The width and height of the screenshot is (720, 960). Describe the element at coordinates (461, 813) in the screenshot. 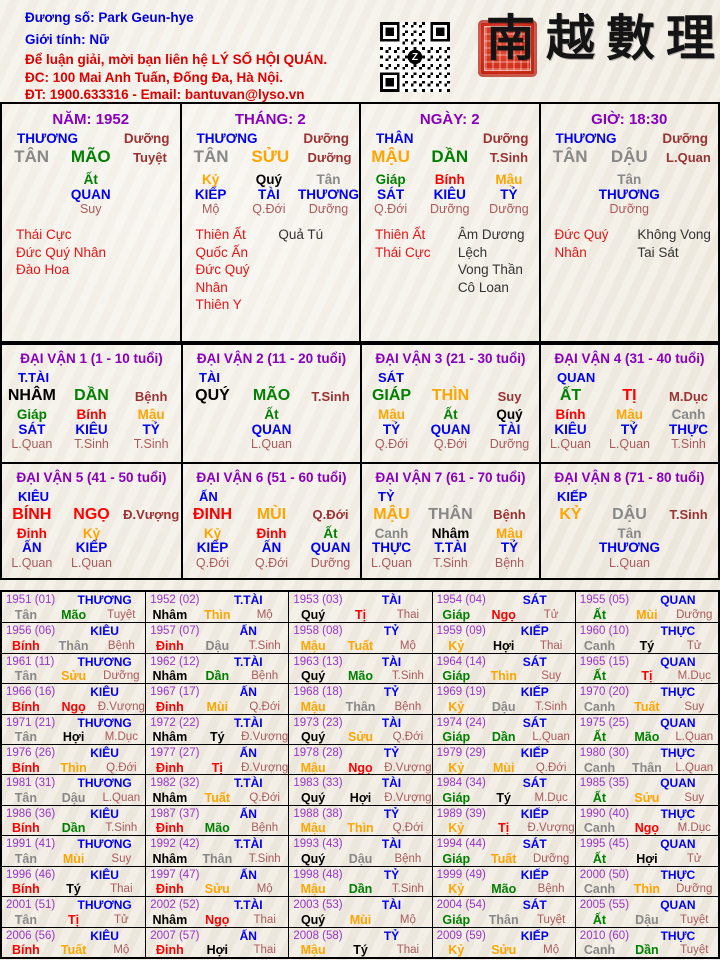

I see `year-label: 1989 (39)` at that location.